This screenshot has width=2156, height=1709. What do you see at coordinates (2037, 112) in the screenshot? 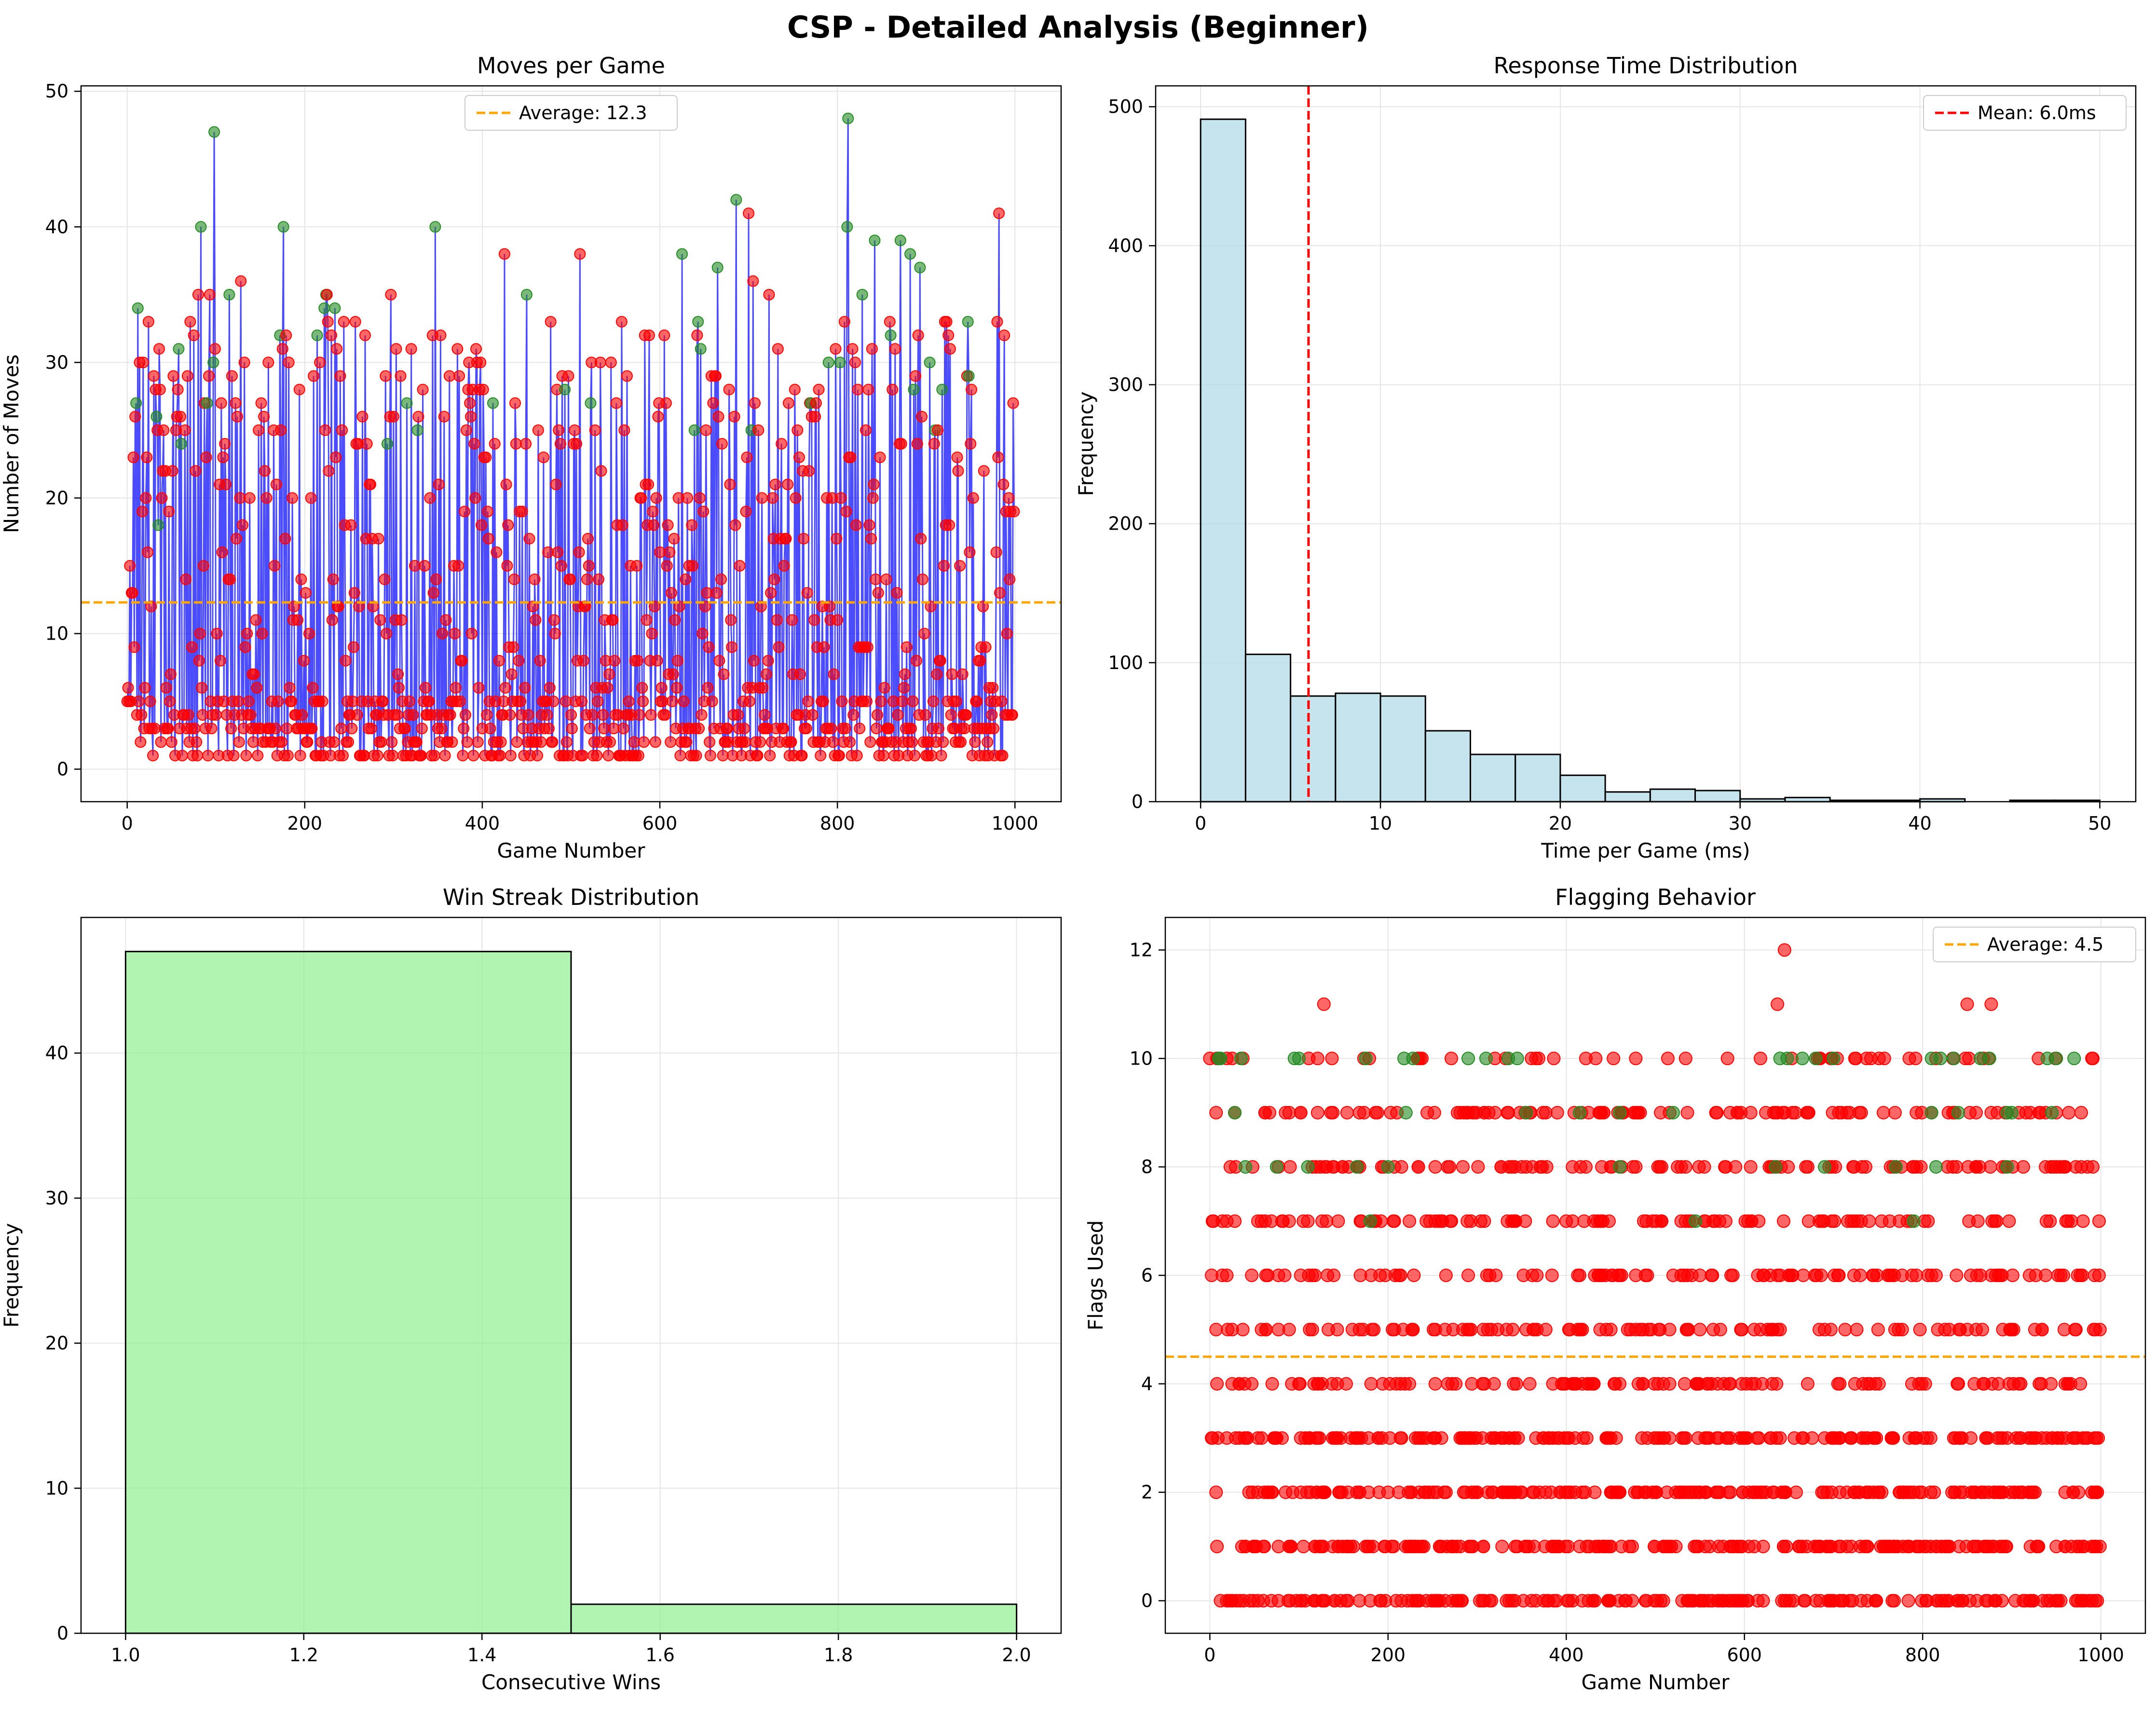
I see `legend-label: Mean: 6.0ms` at bounding box center [2037, 112].